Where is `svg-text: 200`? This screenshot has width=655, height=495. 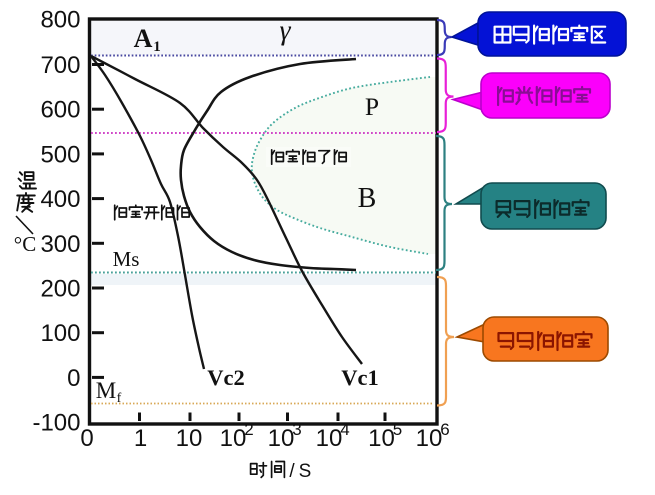
svg-text: 200 is located at coordinates (60, 289).